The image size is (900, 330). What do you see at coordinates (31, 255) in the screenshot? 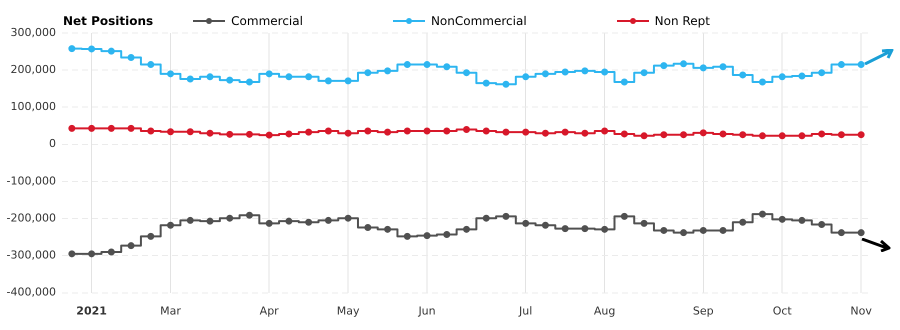
I see `y-tick-label: -300,000` at bounding box center [31, 255].